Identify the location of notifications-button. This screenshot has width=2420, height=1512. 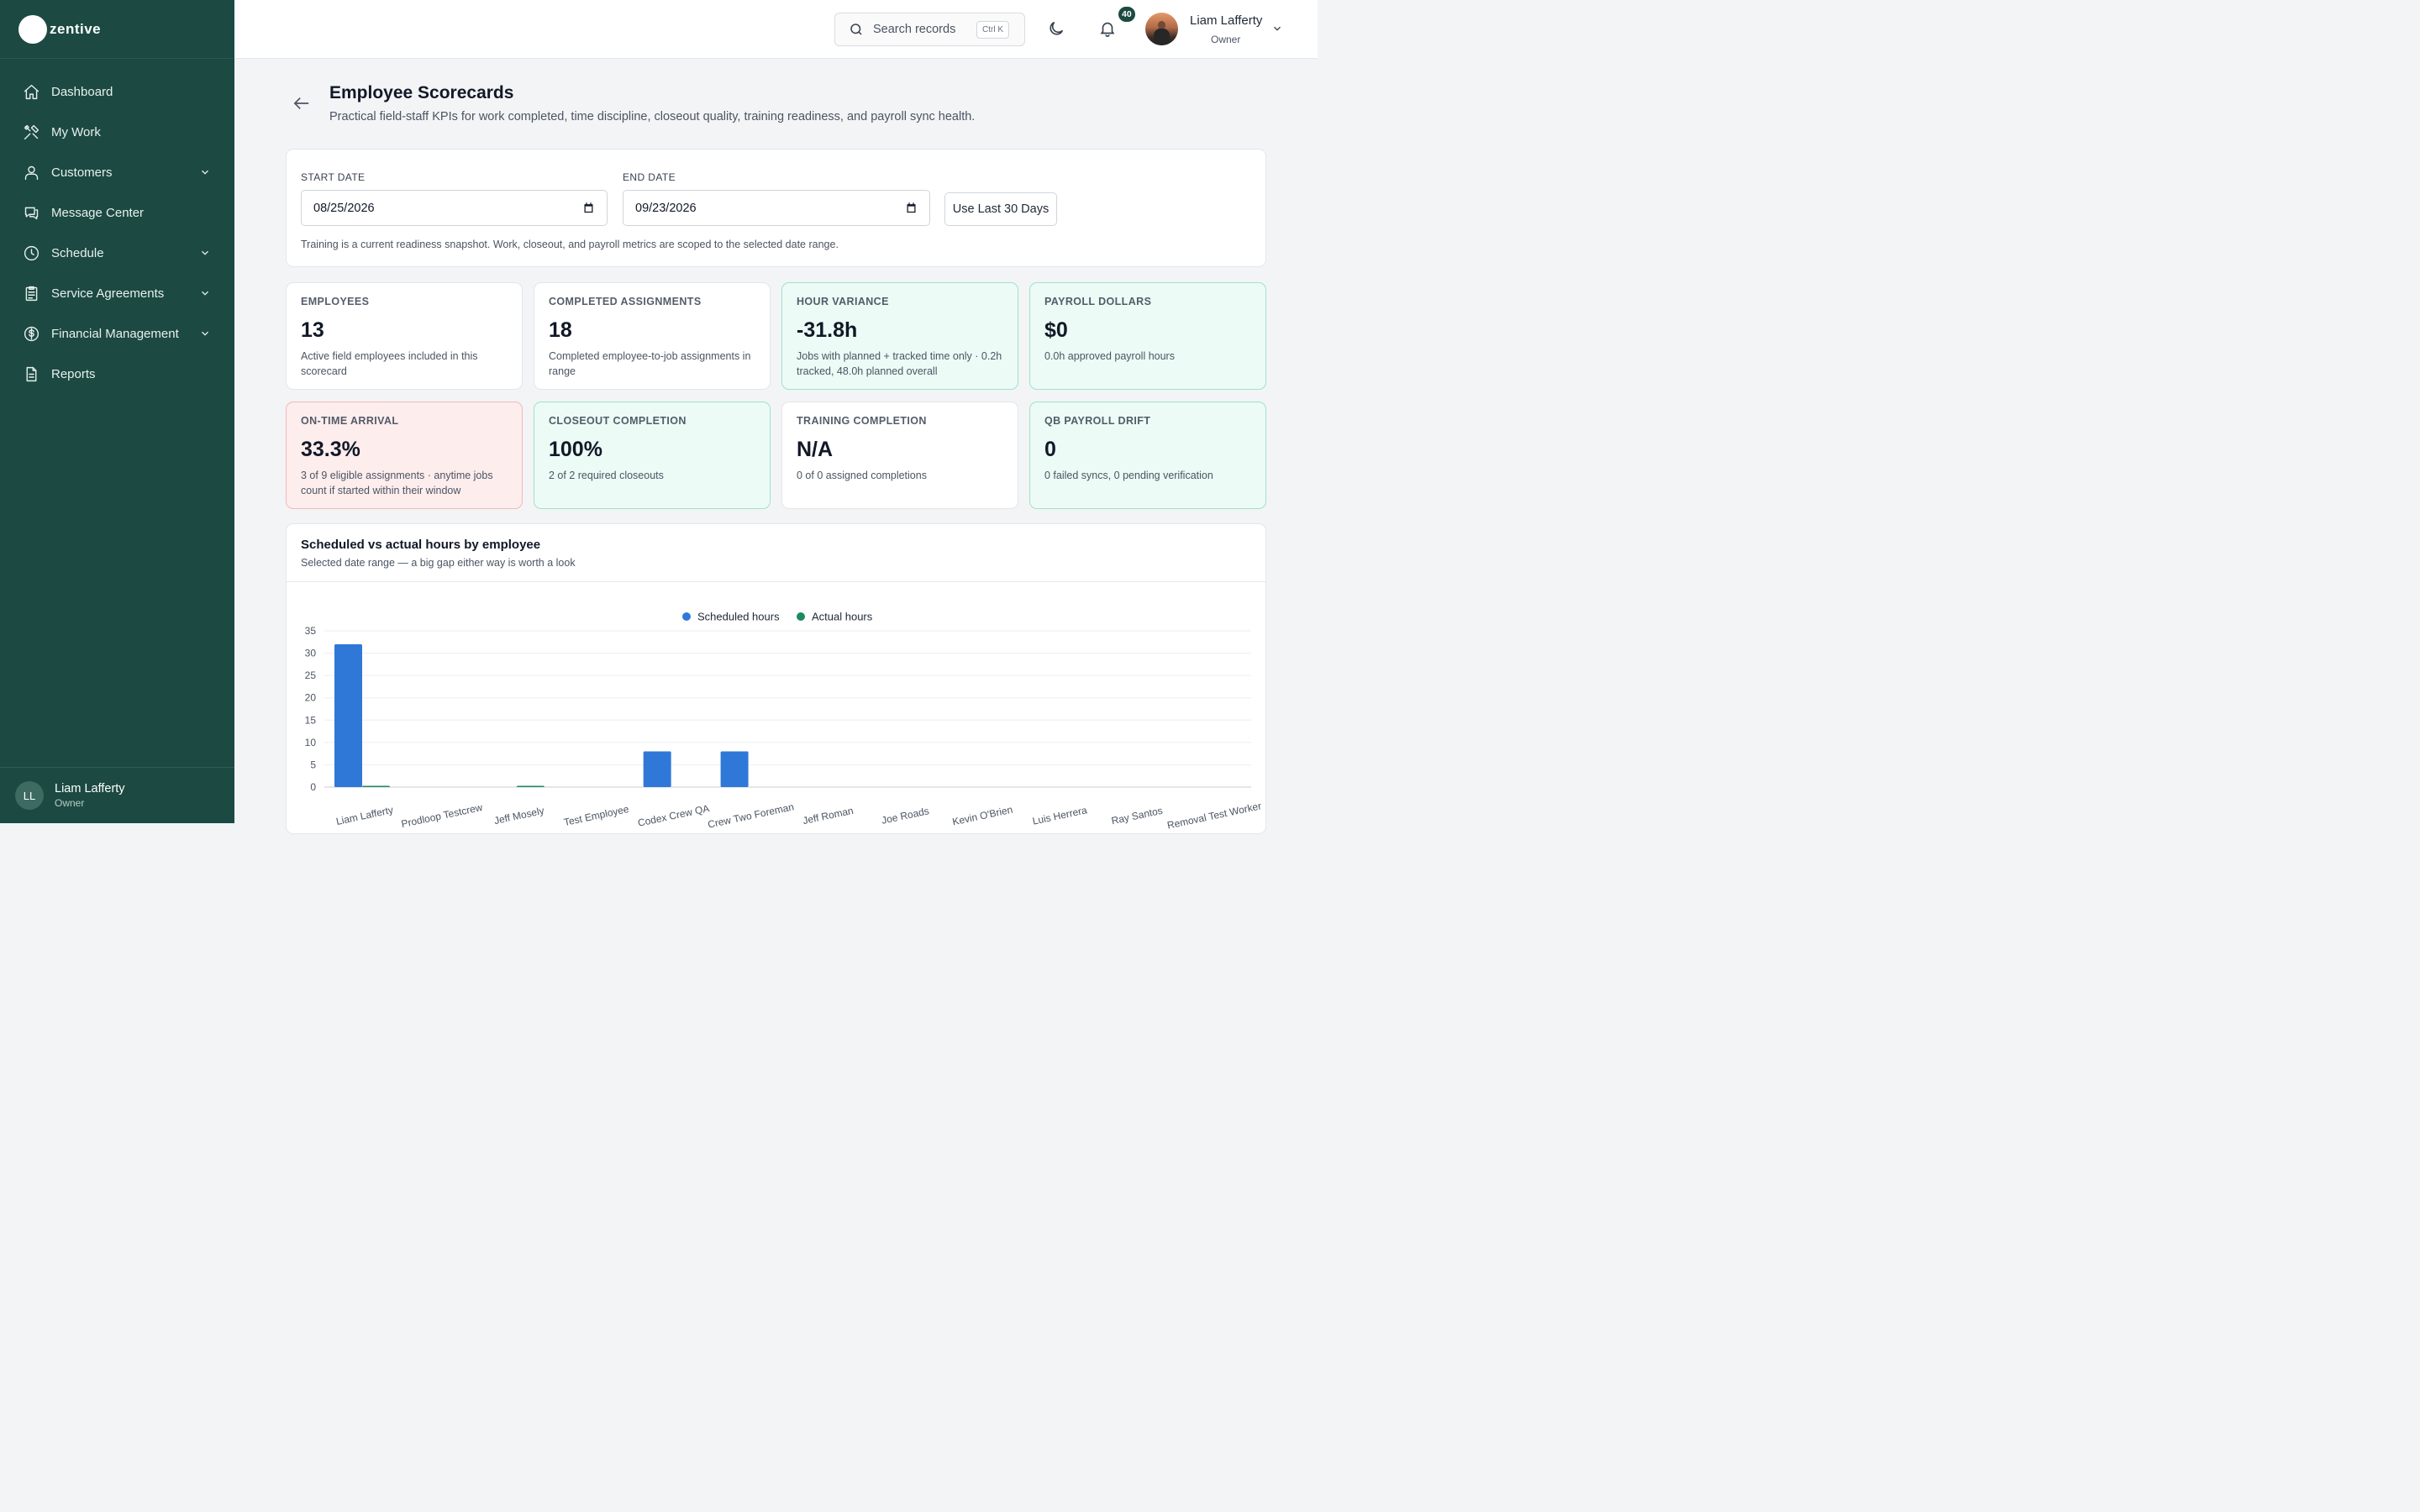
(1107, 28).